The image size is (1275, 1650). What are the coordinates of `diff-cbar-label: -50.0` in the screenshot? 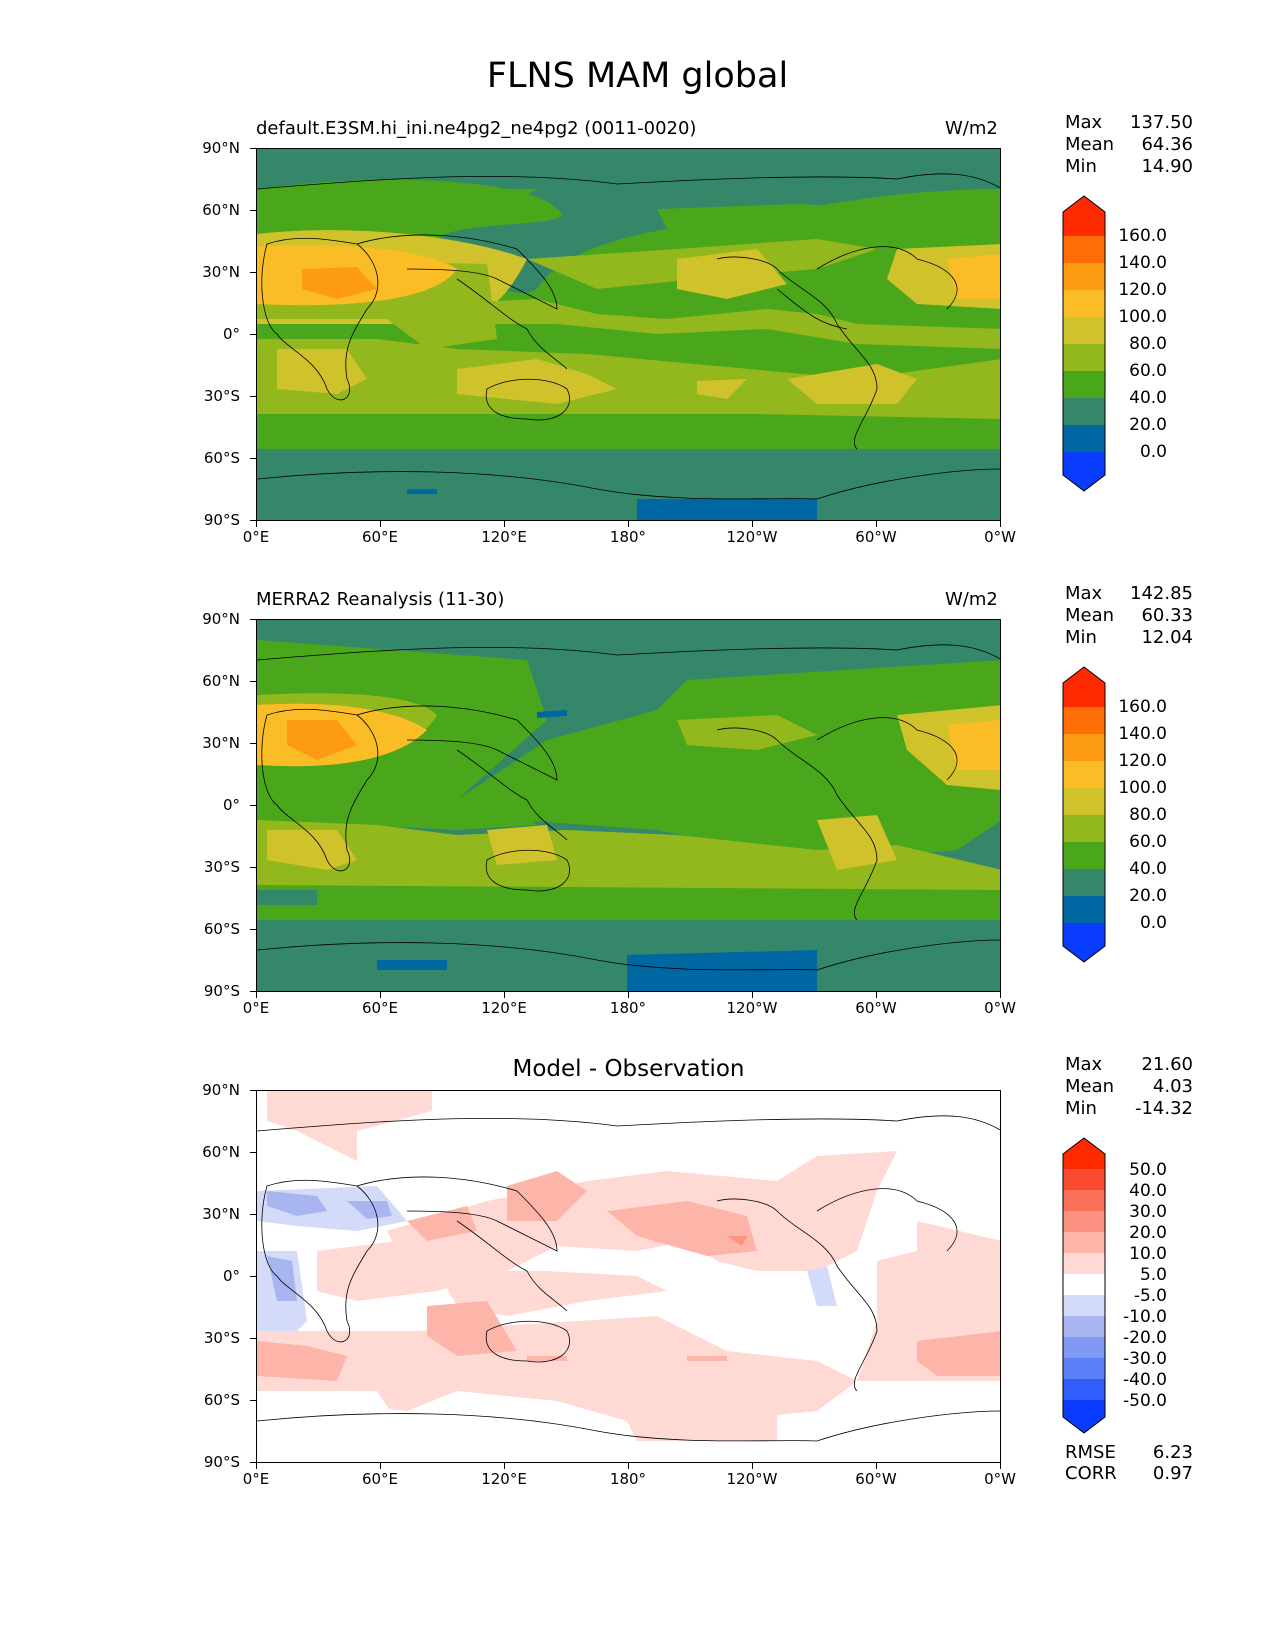 It's located at (1145, 1401).